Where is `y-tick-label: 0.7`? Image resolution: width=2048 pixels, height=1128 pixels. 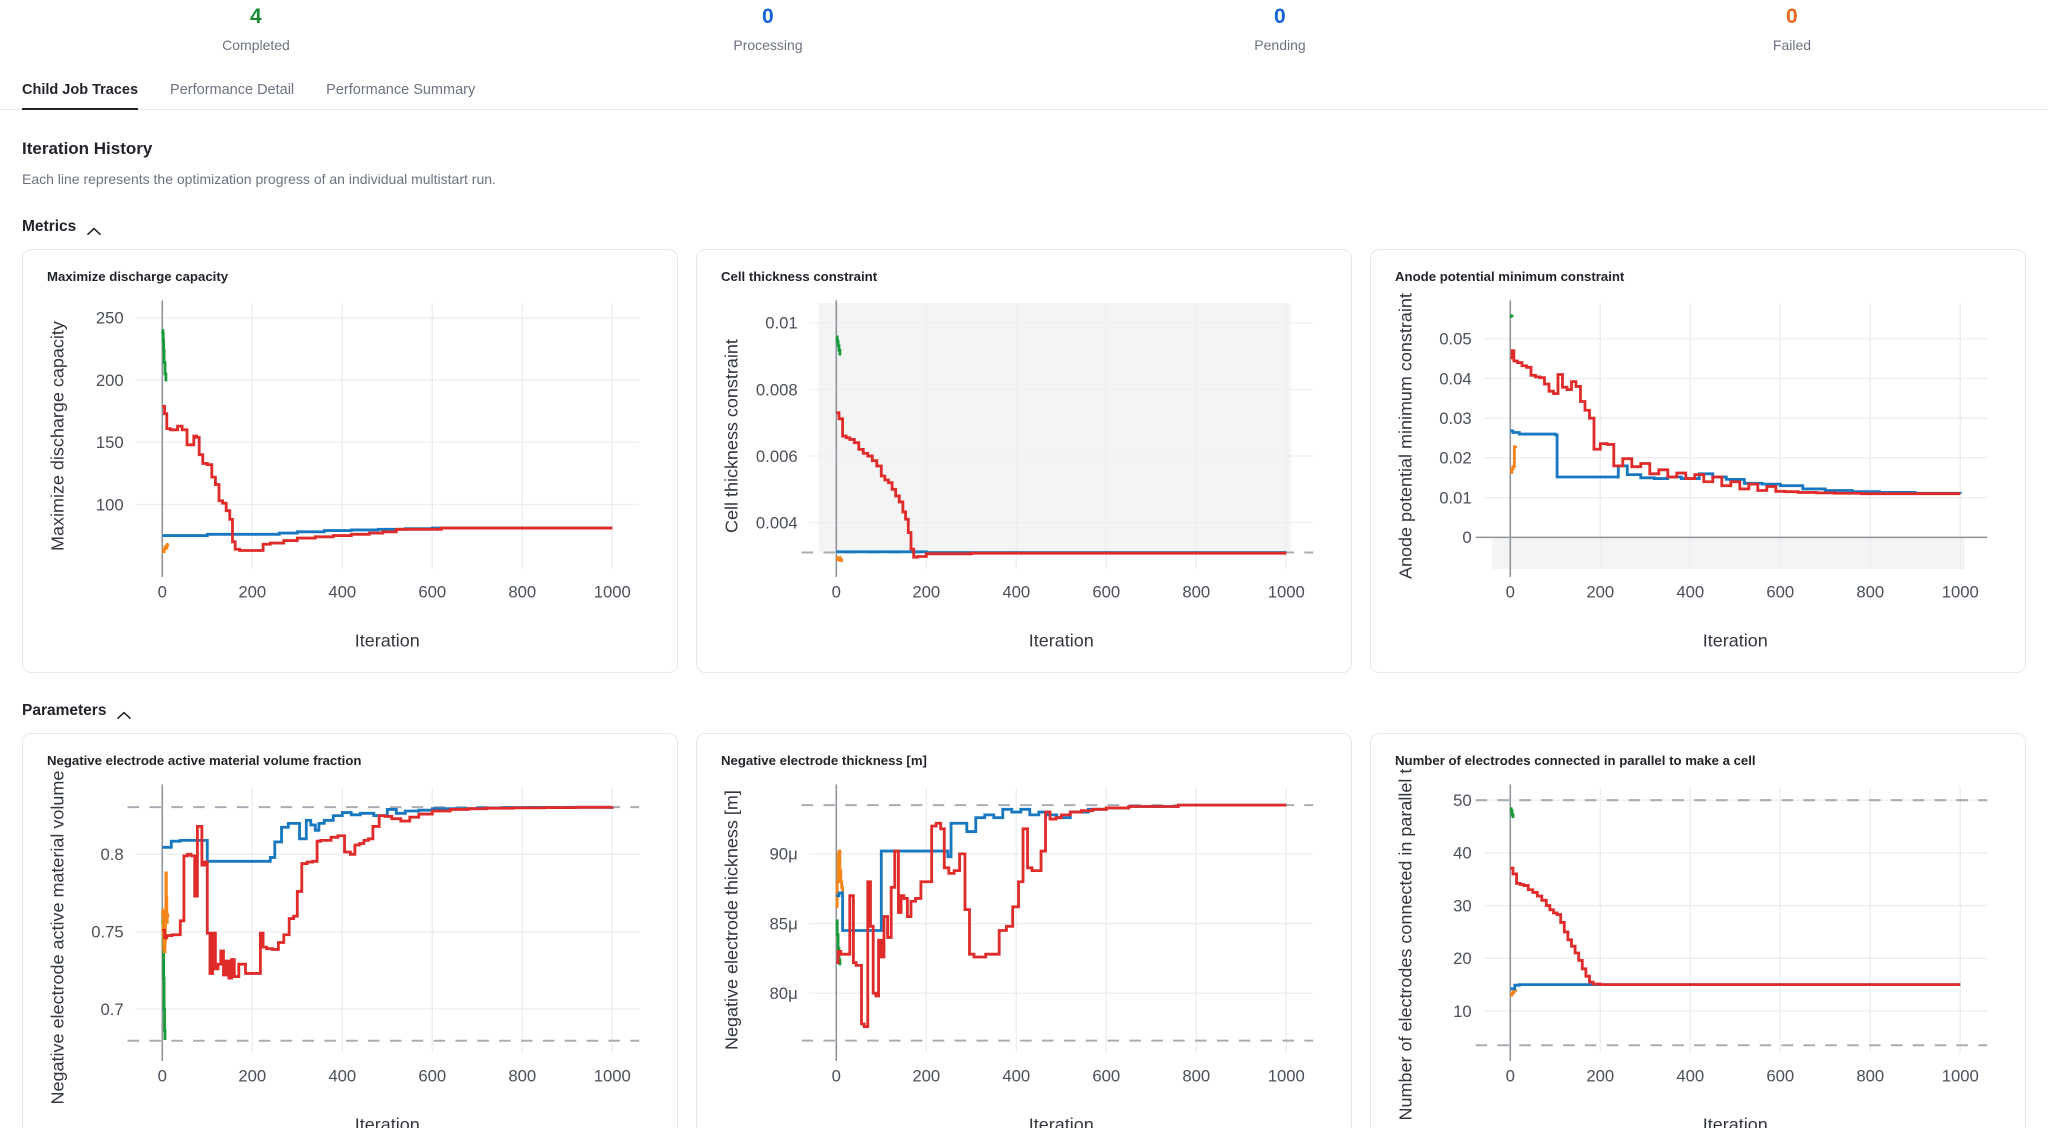 y-tick-label: 0.7 is located at coordinates (111, 1009).